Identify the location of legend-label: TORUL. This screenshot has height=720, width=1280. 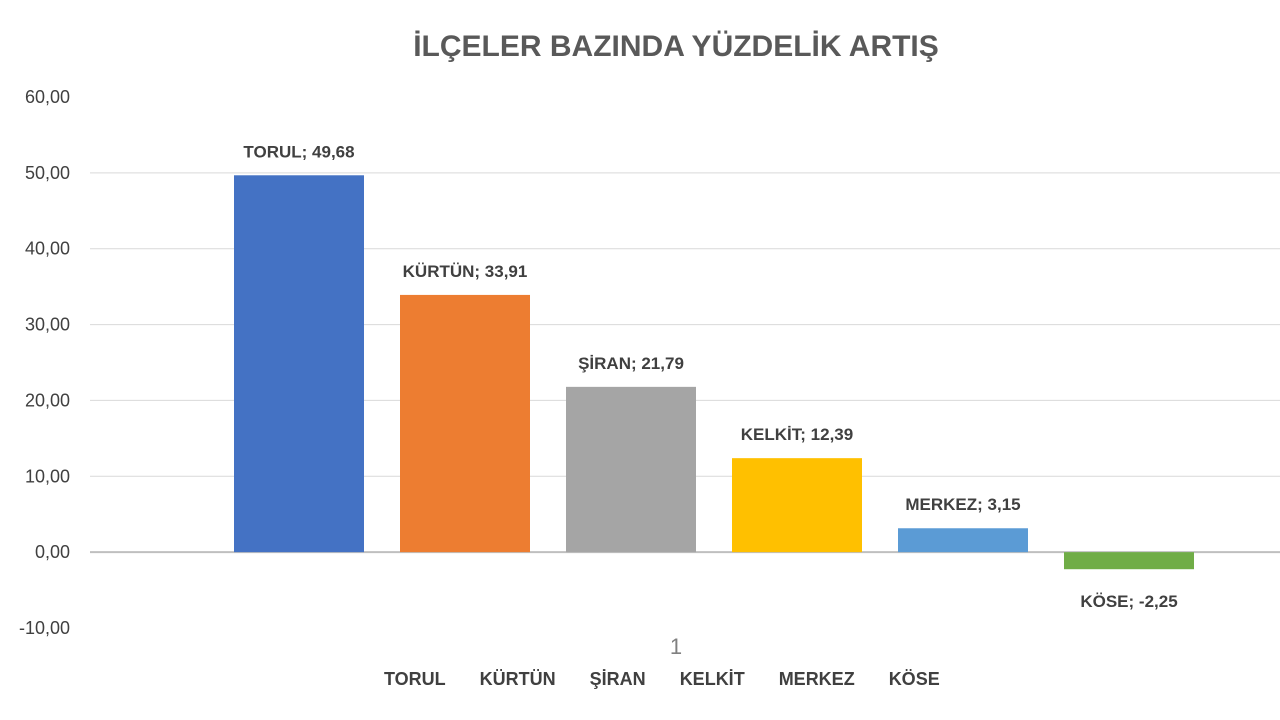
(415, 679).